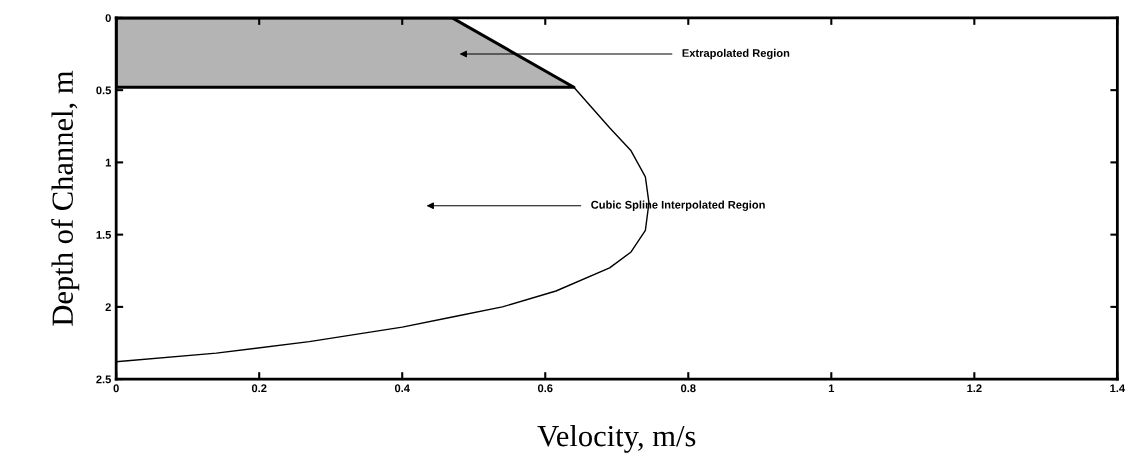 The width and height of the screenshot is (1139, 459). I want to click on x-tick-label: 0.8, so click(688, 388).